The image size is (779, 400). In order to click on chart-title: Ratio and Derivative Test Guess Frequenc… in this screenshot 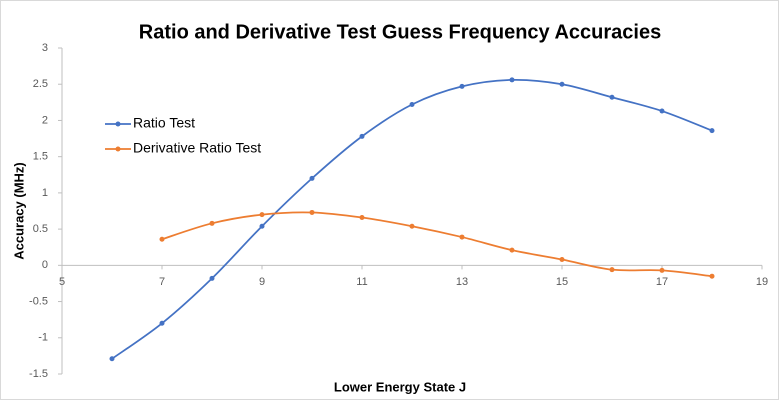, I will do `click(400, 32)`.